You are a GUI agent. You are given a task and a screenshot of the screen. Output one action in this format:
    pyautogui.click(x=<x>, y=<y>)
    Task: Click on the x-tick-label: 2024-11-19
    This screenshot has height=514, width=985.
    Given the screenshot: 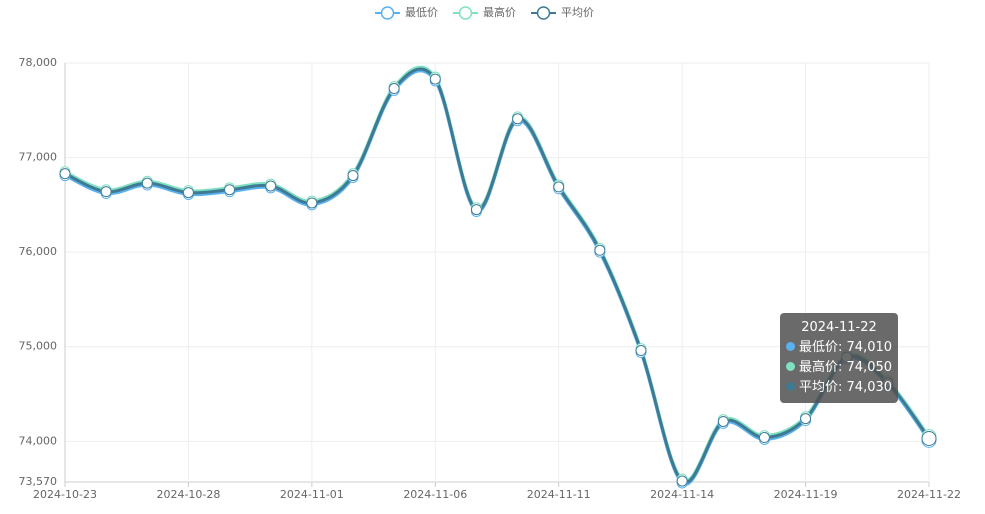 What is the action you would take?
    pyautogui.click(x=806, y=494)
    